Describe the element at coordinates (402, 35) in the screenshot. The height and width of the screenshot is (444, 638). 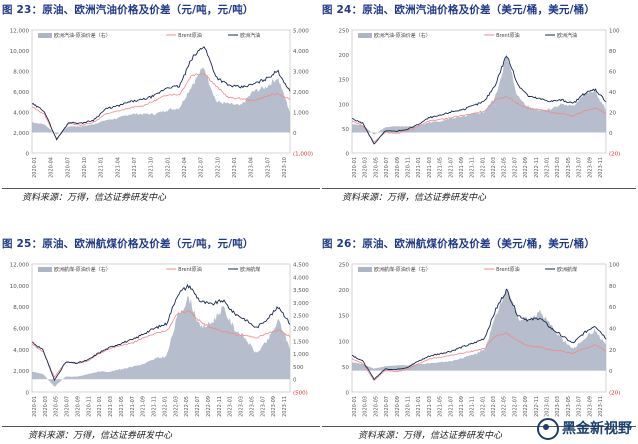
I see `legend-label-spread: 欧洲汽油-原油价差（右）` at that location.